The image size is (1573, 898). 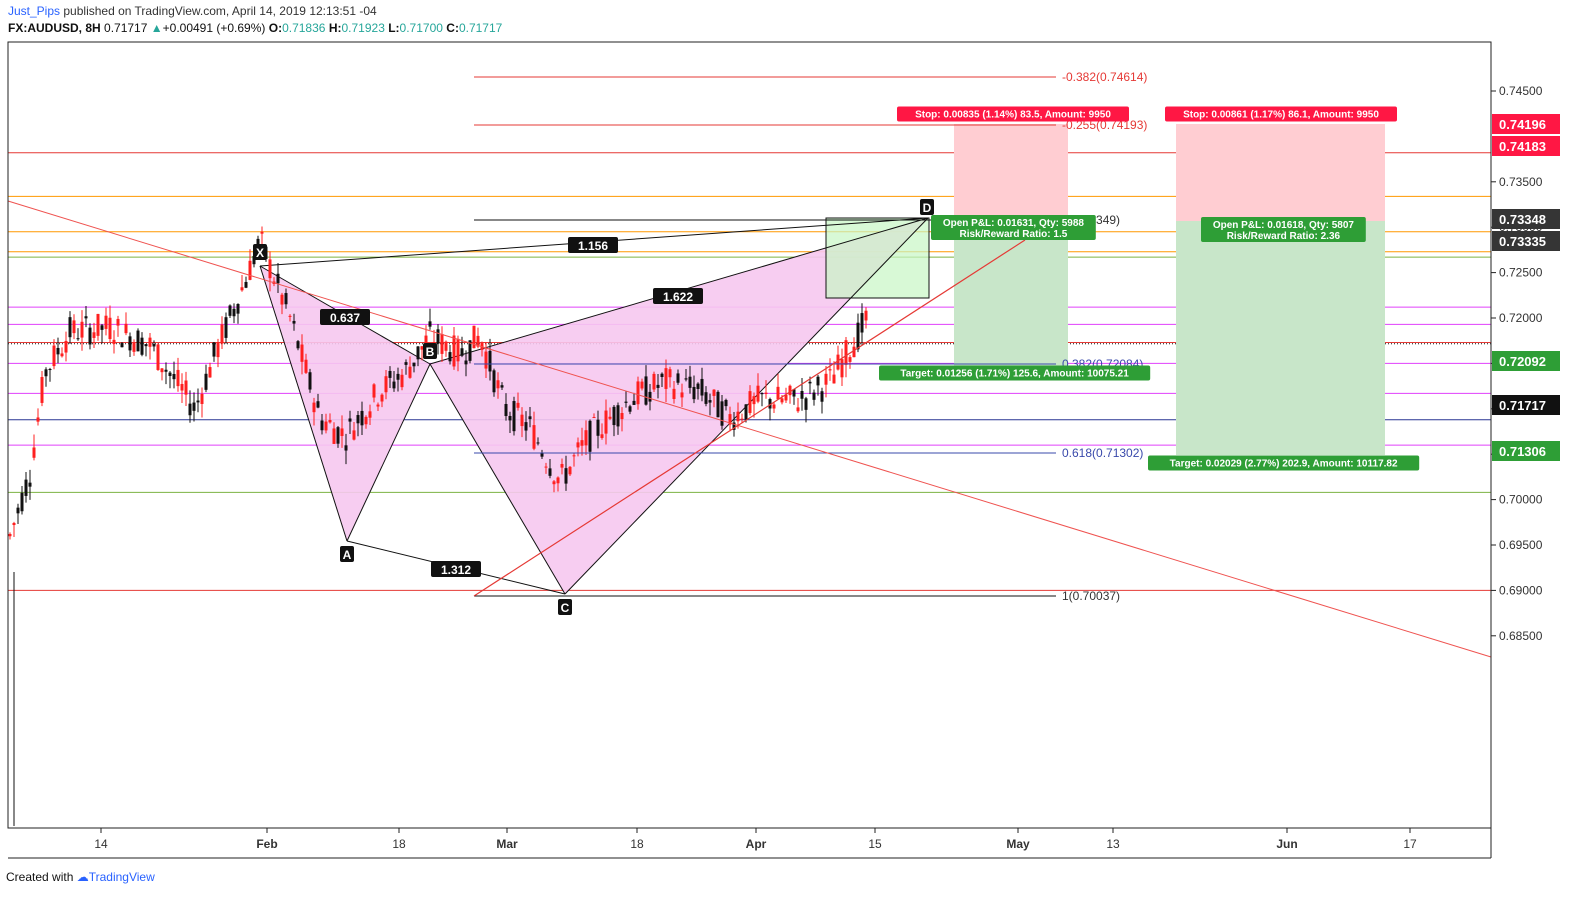 I want to click on ratio-label: 1.312, so click(x=456, y=570).